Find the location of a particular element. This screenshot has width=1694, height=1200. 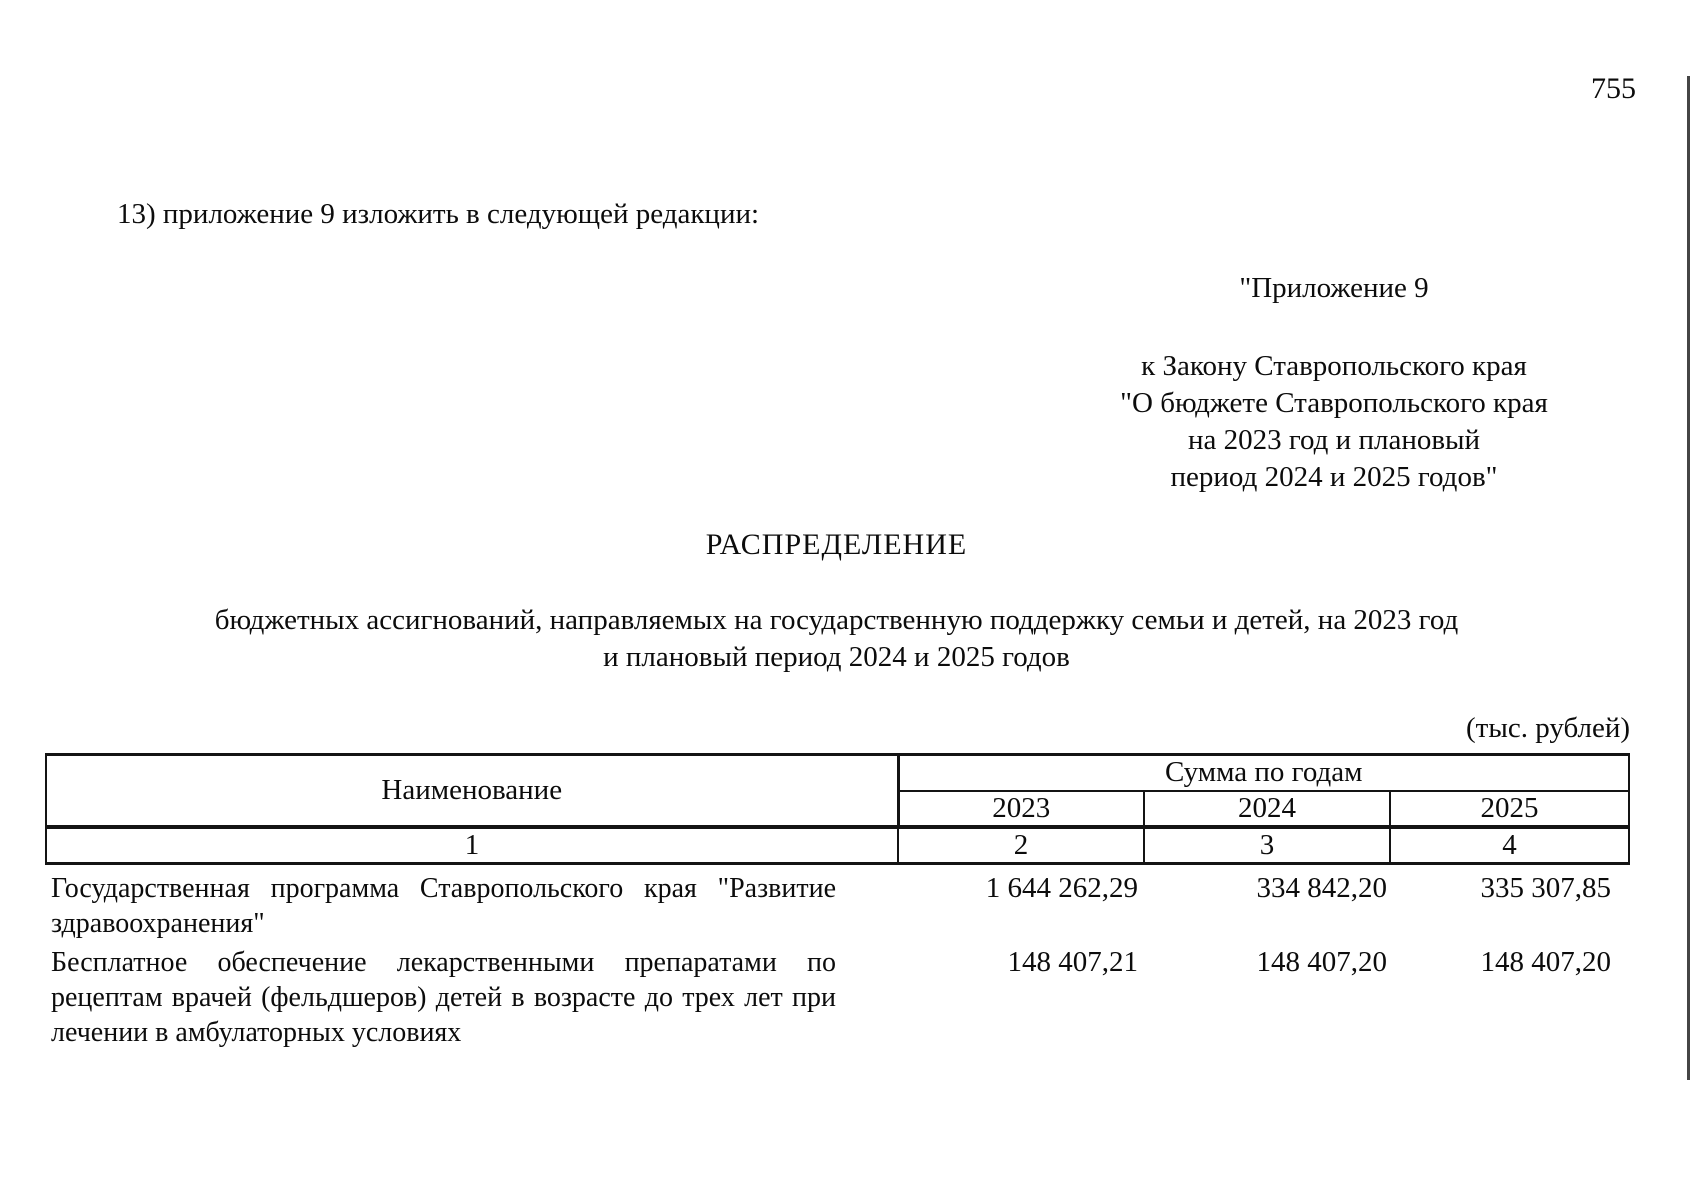

column-number: 4 is located at coordinates (1509, 844).